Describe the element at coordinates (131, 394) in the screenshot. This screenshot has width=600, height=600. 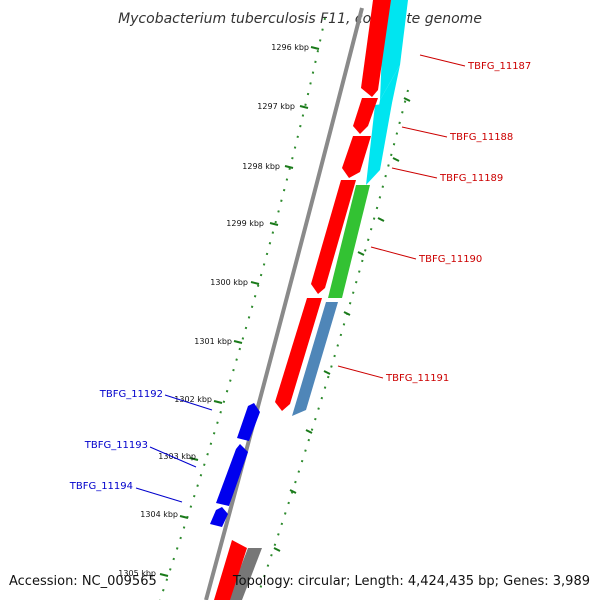
I see `gene-label-reverse: TBFG_11192` at that location.